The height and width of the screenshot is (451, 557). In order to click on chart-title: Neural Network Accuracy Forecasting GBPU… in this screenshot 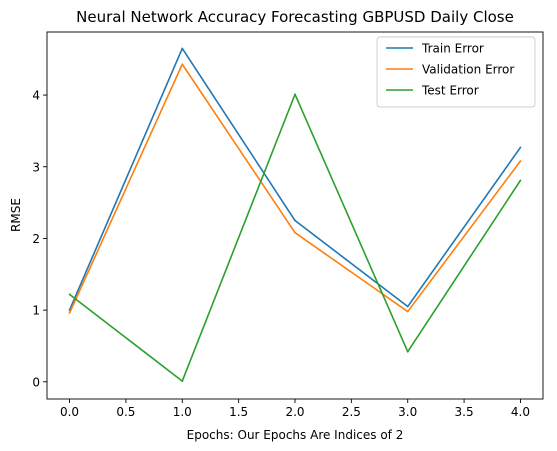, I will do `click(295, 17)`.